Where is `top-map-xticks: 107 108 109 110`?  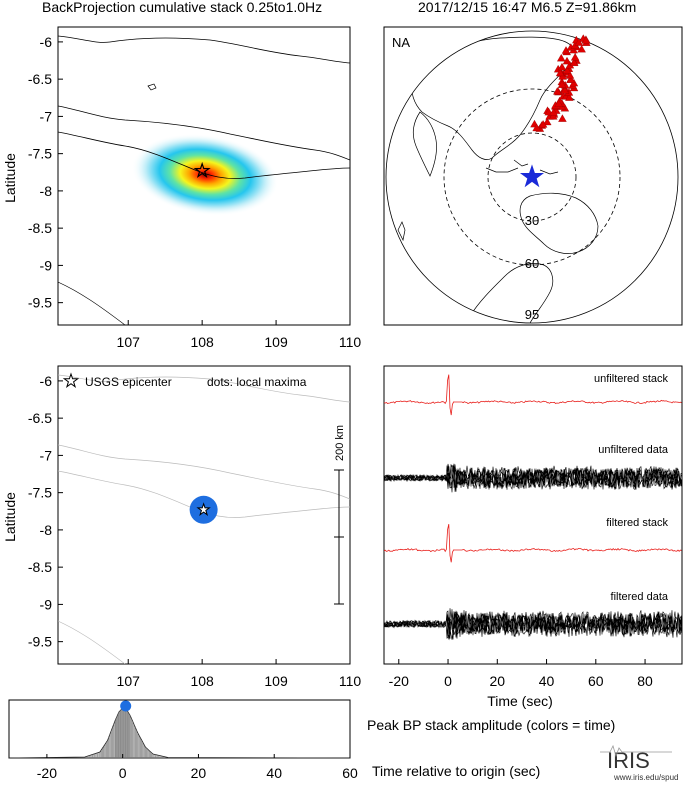 top-map-xticks: 107 108 109 110 is located at coordinates (239, 335).